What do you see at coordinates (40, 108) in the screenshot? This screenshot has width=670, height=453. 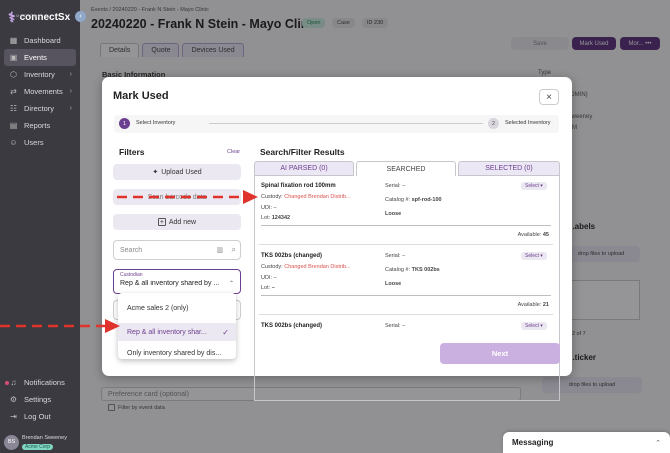 I see `sidebar-item-directory: ☷ Directory ›` at bounding box center [40, 108].